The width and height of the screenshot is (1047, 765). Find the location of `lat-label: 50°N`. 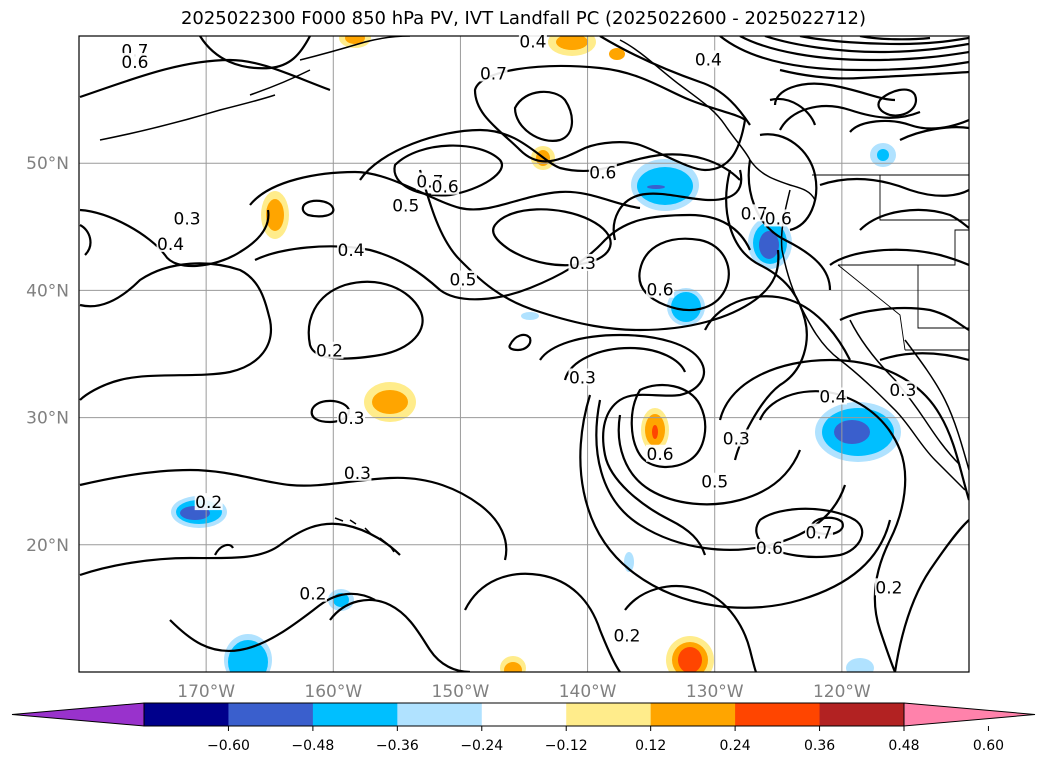

lat-label: 50°N is located at coordinates (47, 164).